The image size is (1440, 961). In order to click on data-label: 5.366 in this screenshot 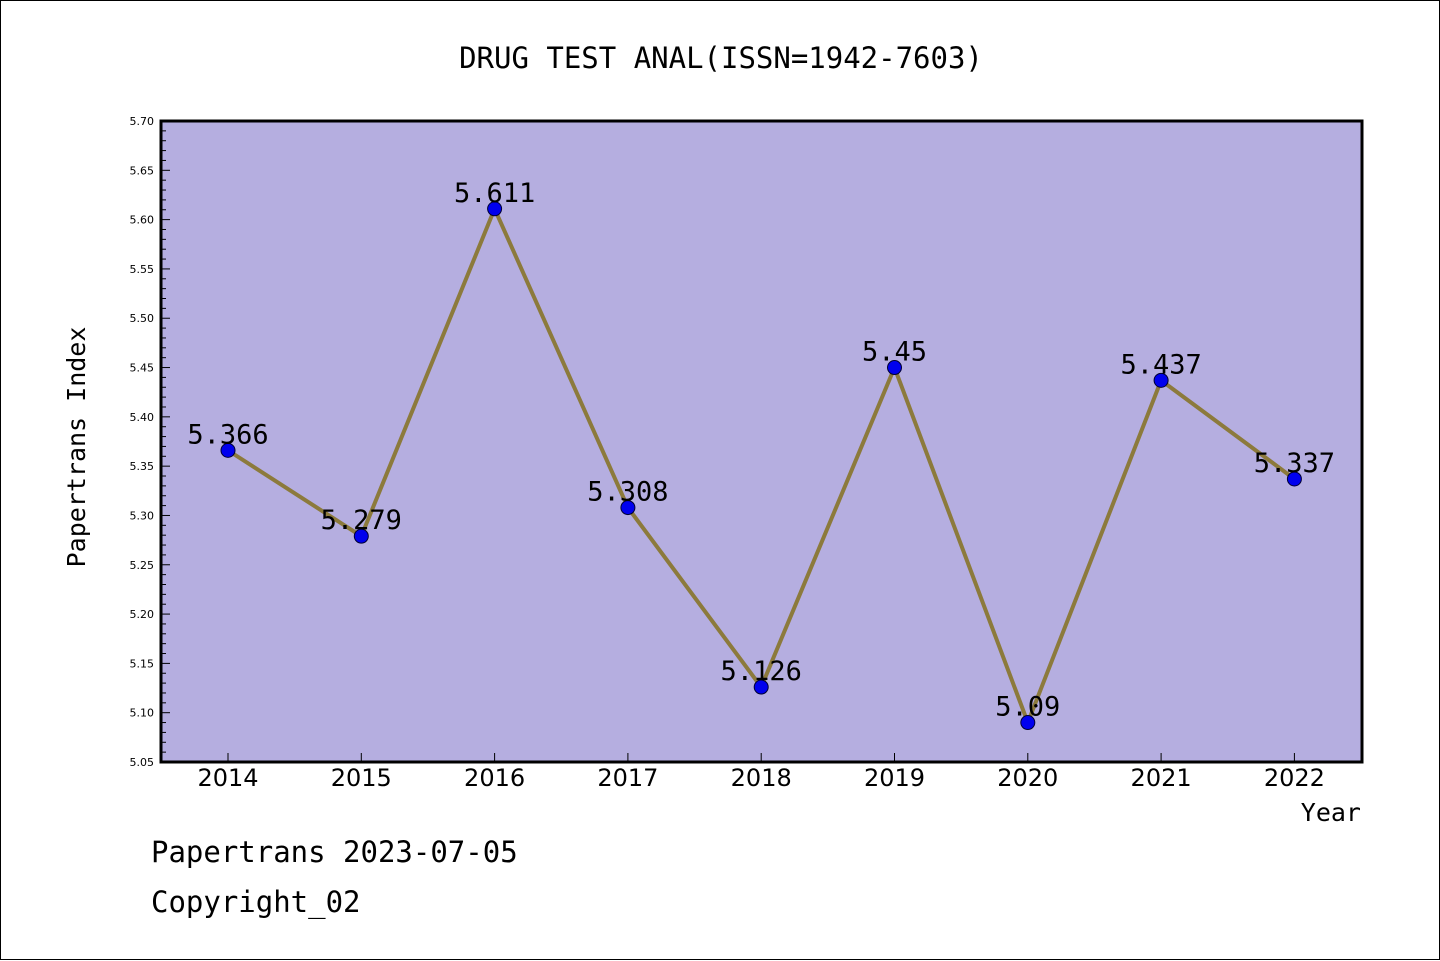, I will do `click(227, 434)`.